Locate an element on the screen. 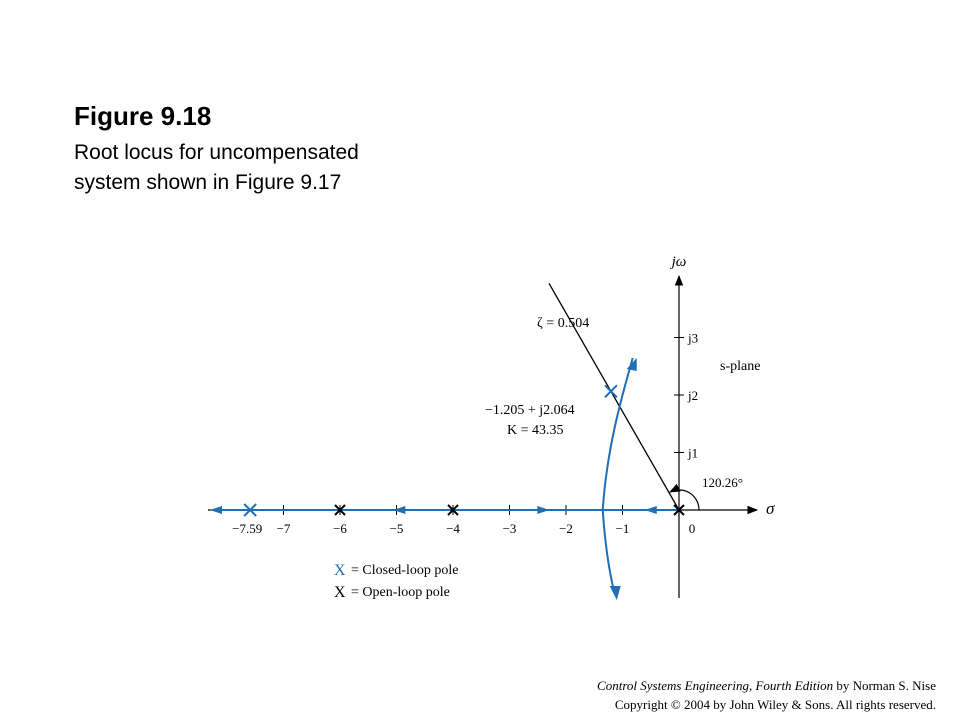 This screenshot has height=720, width=960. caption-line-2: system shown in Figure 9.17 is located at coordinates (208, 182).